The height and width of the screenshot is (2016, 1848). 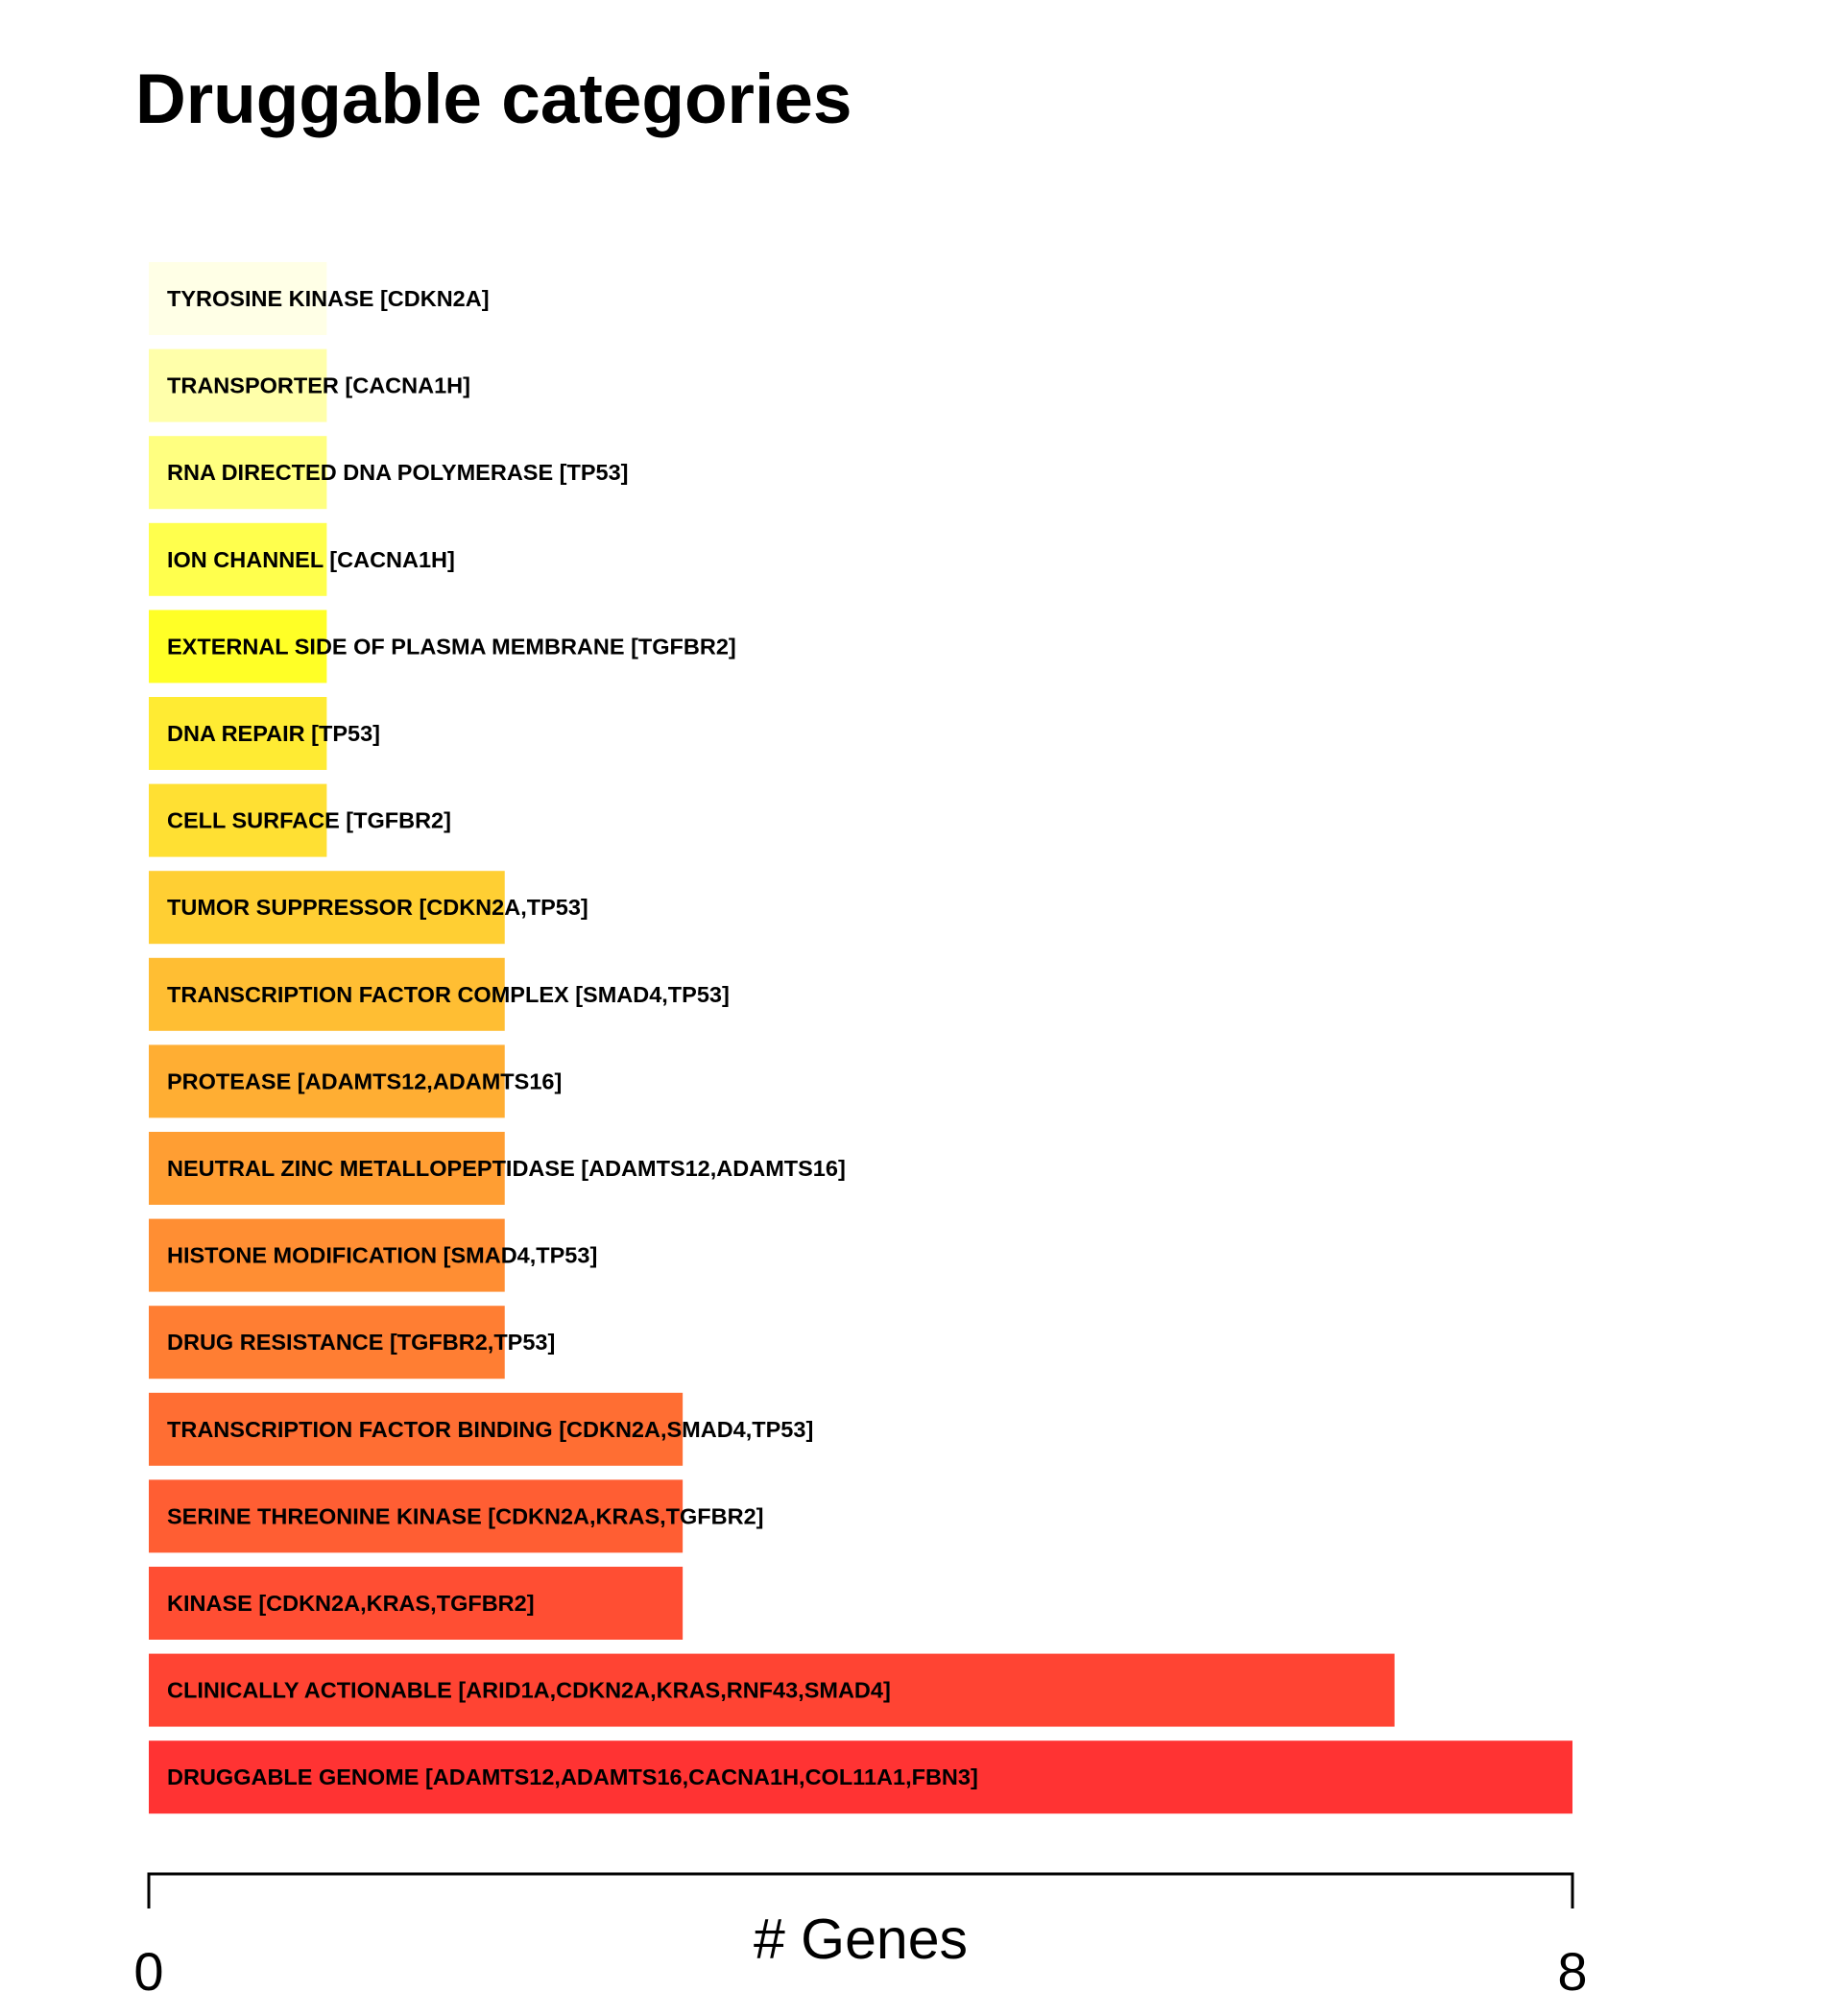 What do you see at coordinates (1572, 1971) in the screenshot?
I see `x-tick-label-max: 8` at bounding box center [1572, 1971].